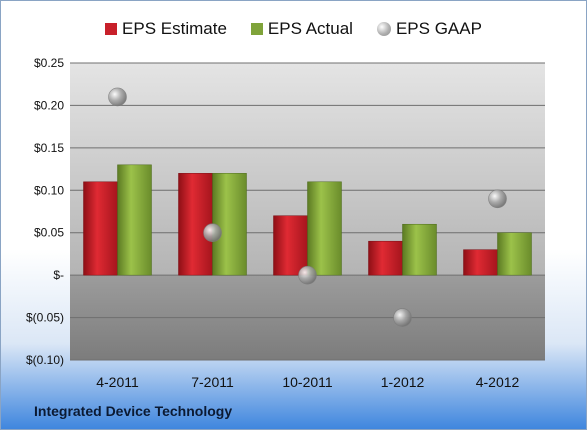  Describe the element at coordinates (438, 28) in the screenshot. I see `legend-label-eps-gaap: EPS GAAP` at that location.